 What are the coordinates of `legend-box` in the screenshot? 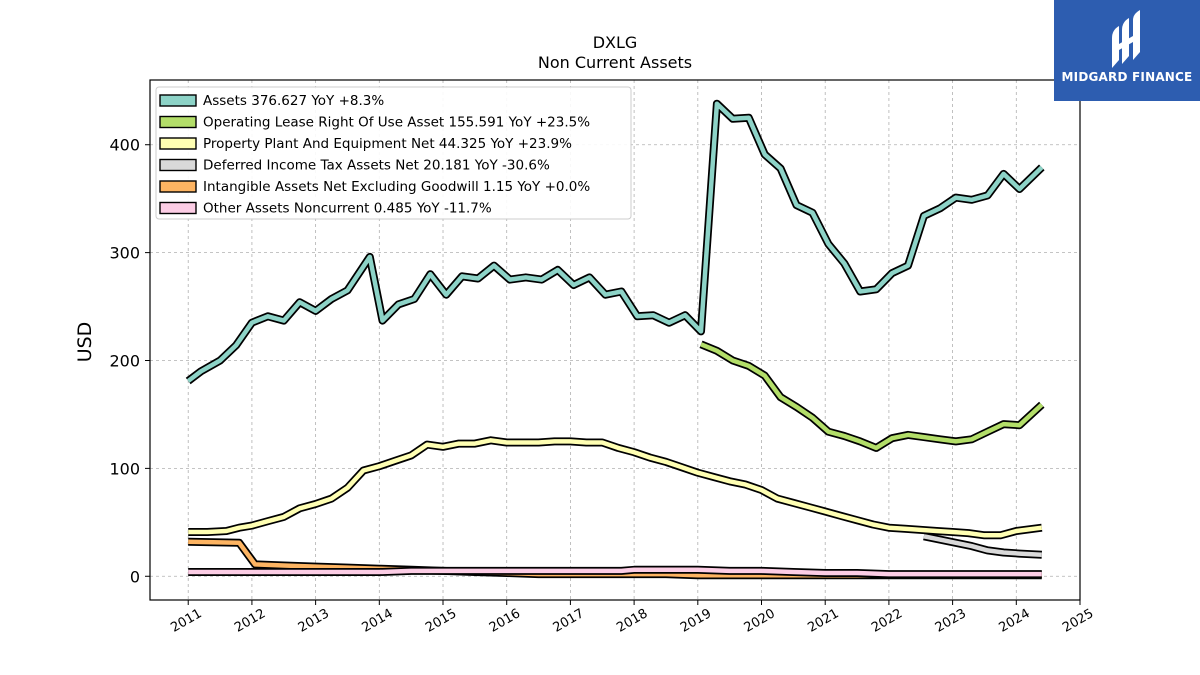 It's located at (393, 153).